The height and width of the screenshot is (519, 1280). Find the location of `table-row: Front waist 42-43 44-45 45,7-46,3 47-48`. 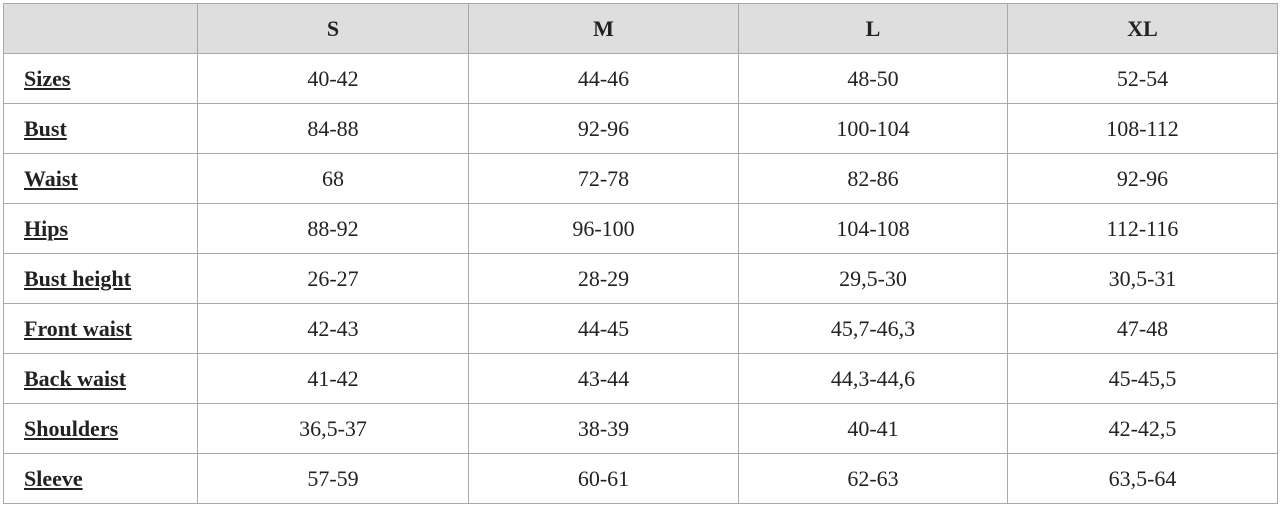

table-row: Front waist 42-43 44-45 45,7-46,3 47-48 is located at coordinates (640, 328).